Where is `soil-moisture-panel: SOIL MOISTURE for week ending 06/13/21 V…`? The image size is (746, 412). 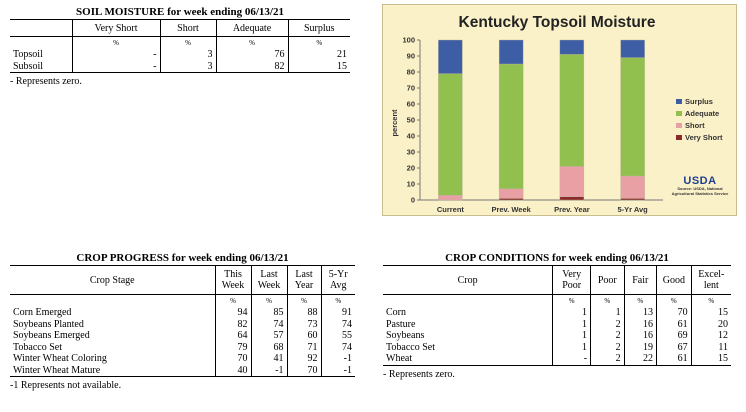
soil-moisture-panel: SOIL MOISTURE for week ending 06/13/21 V… is located at coordinates (180, 46).